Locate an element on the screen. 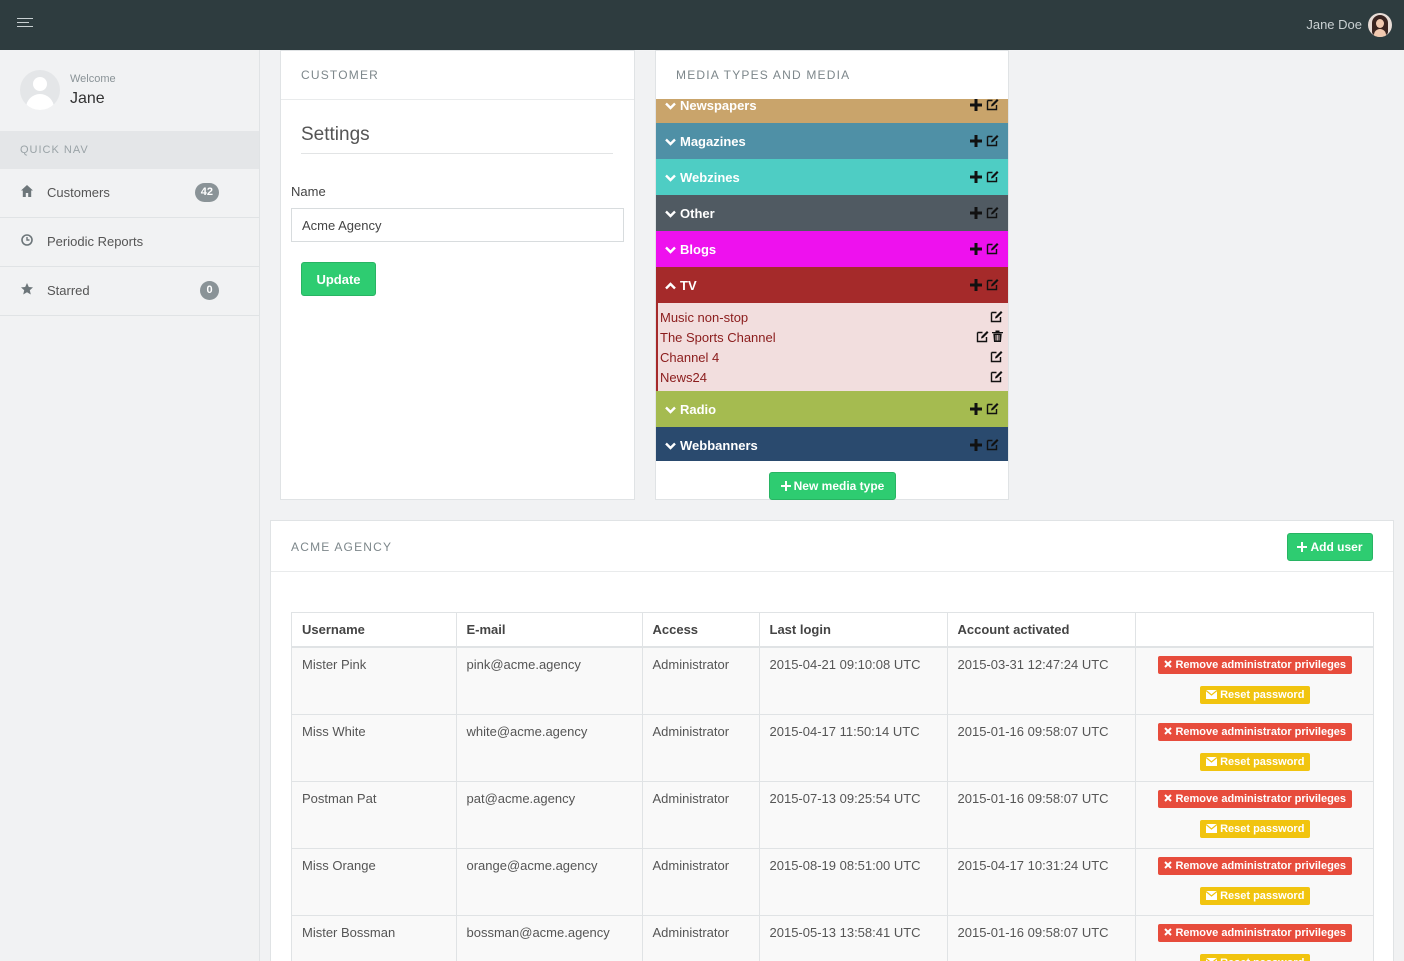 Image resolution: width=1404 pixels, height=961 pixels. media-type-label: Blogs is located at coordinates (698, 249).